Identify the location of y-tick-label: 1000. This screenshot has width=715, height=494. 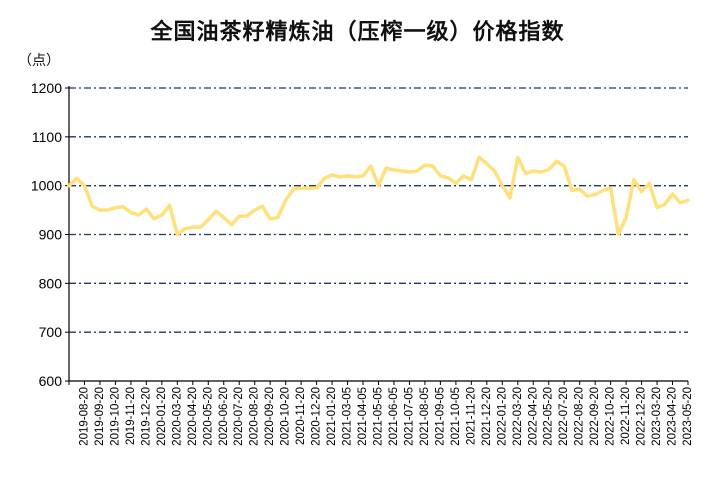
(46, 186).